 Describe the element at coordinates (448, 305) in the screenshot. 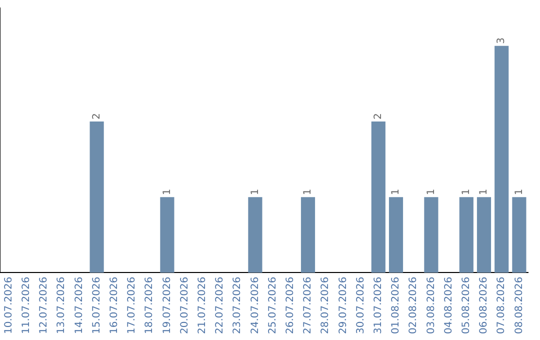

I see `x-tick-label: 04.08.2026` at that location.